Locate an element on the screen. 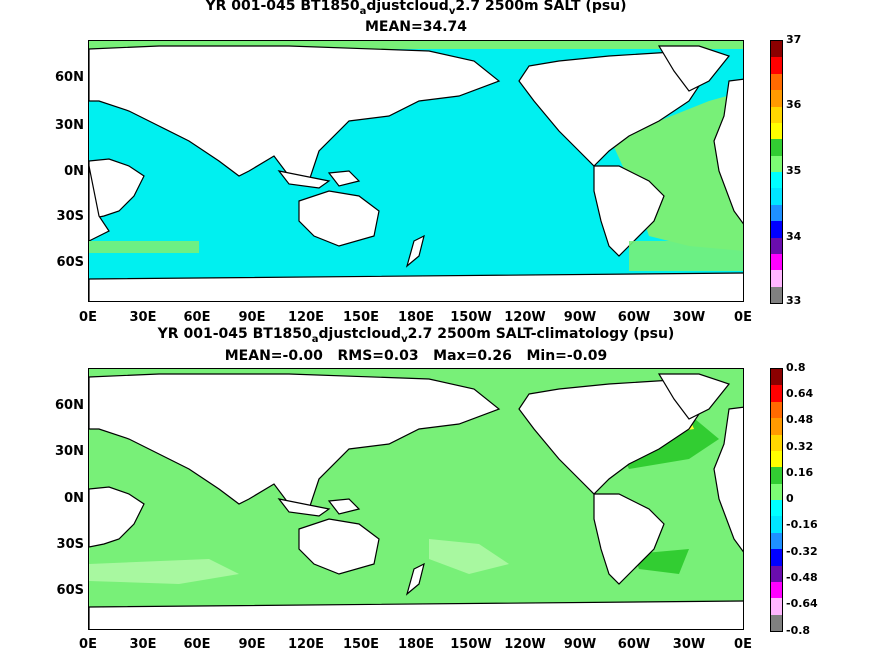 The image size is (875, 656). map2-lat-tick: 30S is located at coordinates (70, 544).